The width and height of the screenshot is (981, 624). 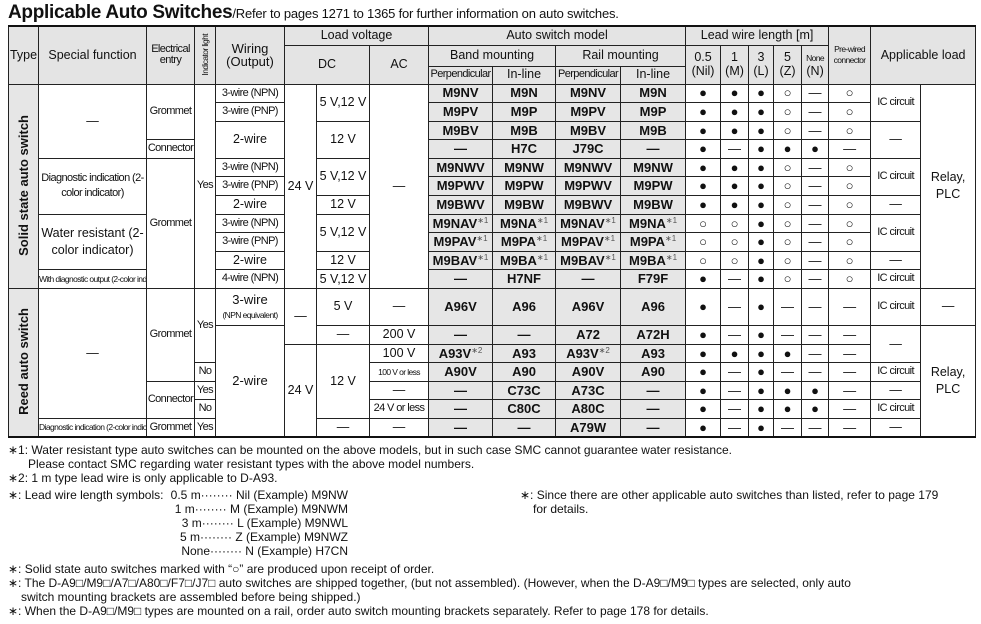 What do you see at coordinates (250, 55) in the screenshot?
I see `header-wiring: Wiring (Output)` at bounding box center [250, 55].